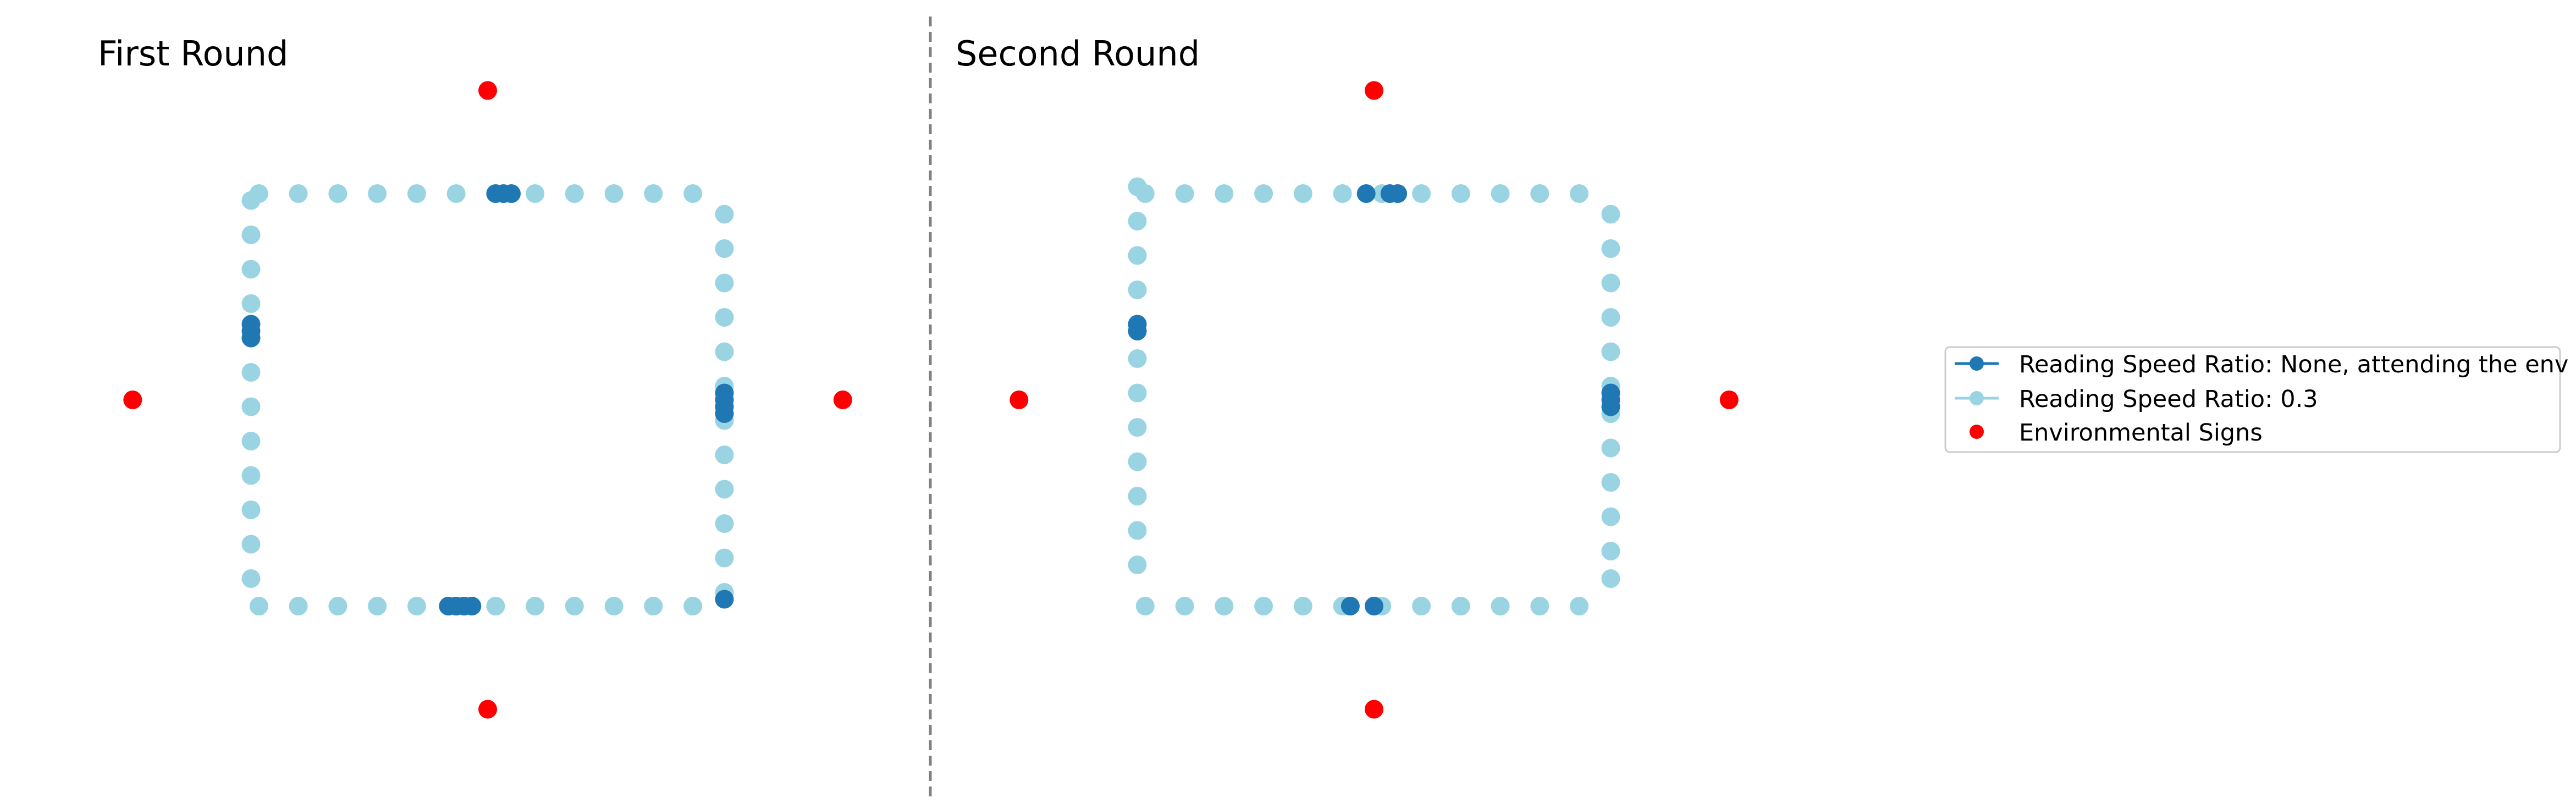  I want to click on legend-label-signs: Environmental Signs, so click(2141, 433).